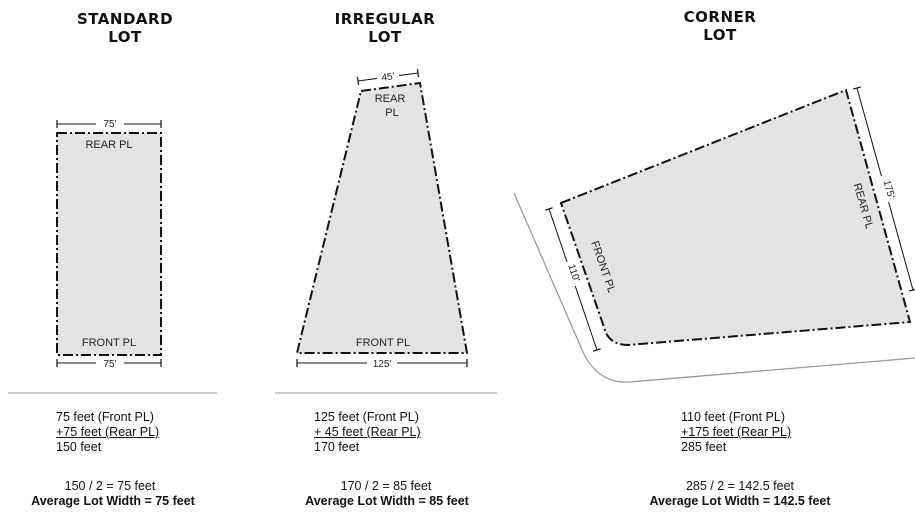  I want to click on standard-front-pl-label: FRONT PL, so click(109, 343).